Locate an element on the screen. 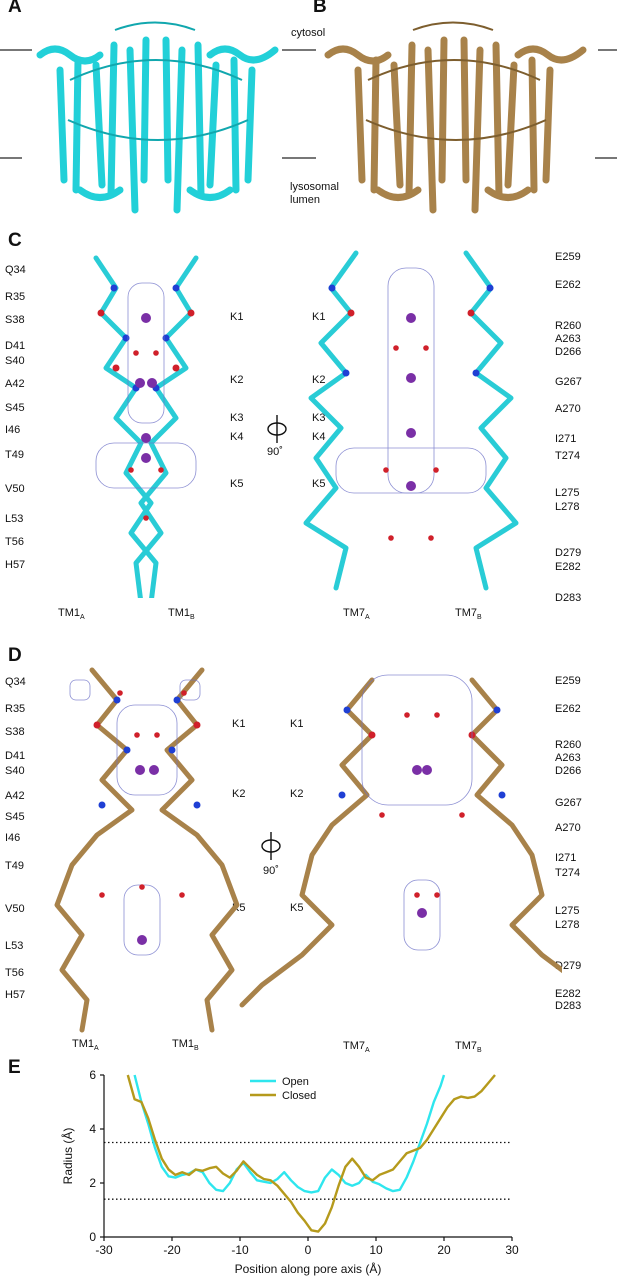 This screenshot has width=617, height=1280. cytosol-label: cytosol is located at coordinates (308, 33).